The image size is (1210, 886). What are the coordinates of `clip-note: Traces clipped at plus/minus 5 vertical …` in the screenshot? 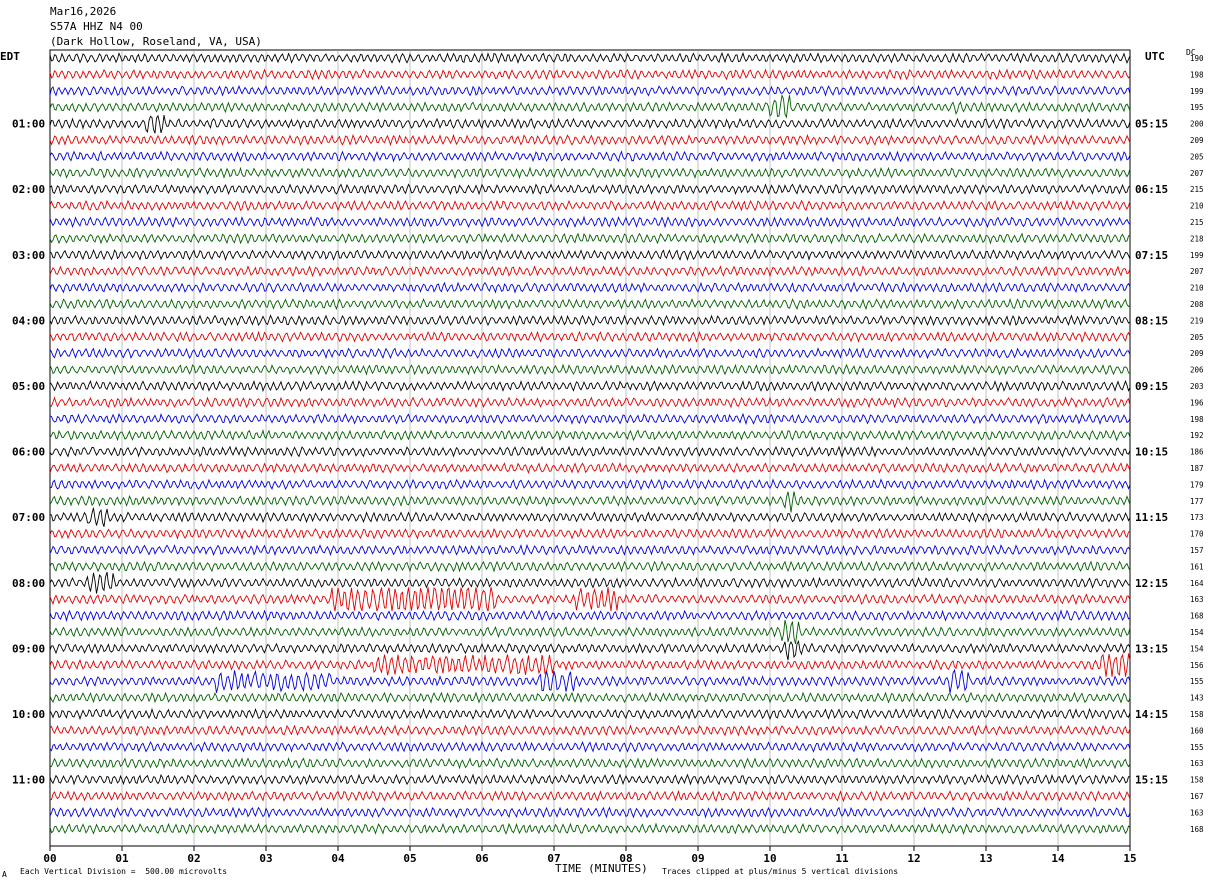 It's located at (780, 871).